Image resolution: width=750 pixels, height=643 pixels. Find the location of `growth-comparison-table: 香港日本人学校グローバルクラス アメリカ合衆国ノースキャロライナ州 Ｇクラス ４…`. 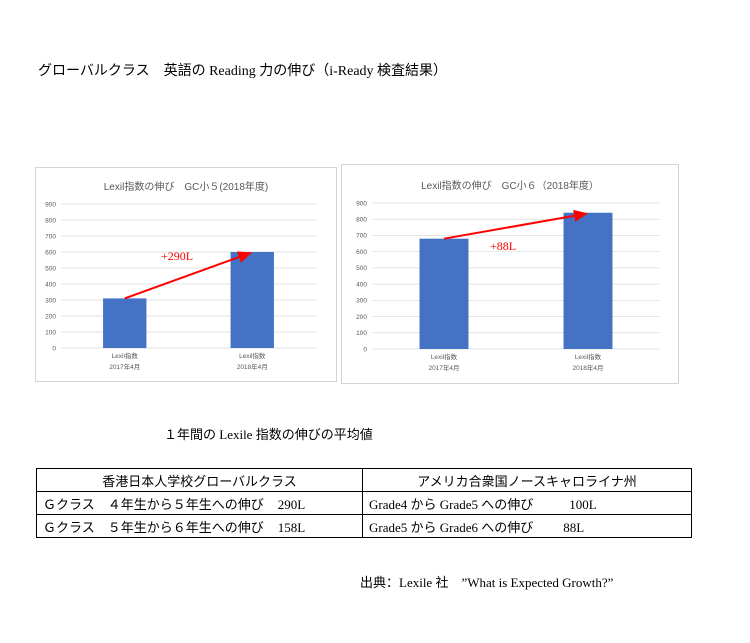

growth-comparison-table: 香港日本人学校グローバルクラス アメリカ合衆国ノースキャロライナ州 Ｇクラス ４… is located at coordinates (364, 503).